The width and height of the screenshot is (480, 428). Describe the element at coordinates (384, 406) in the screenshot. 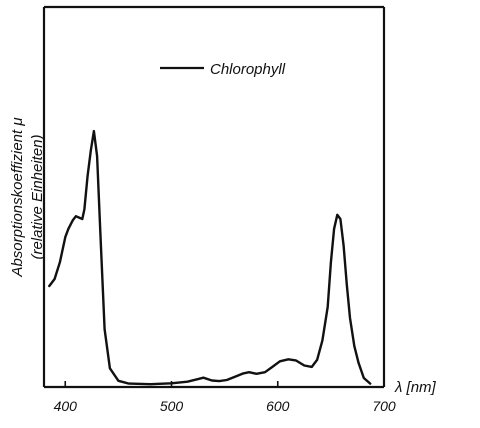

I see `x-tick-label: 700` at that location.